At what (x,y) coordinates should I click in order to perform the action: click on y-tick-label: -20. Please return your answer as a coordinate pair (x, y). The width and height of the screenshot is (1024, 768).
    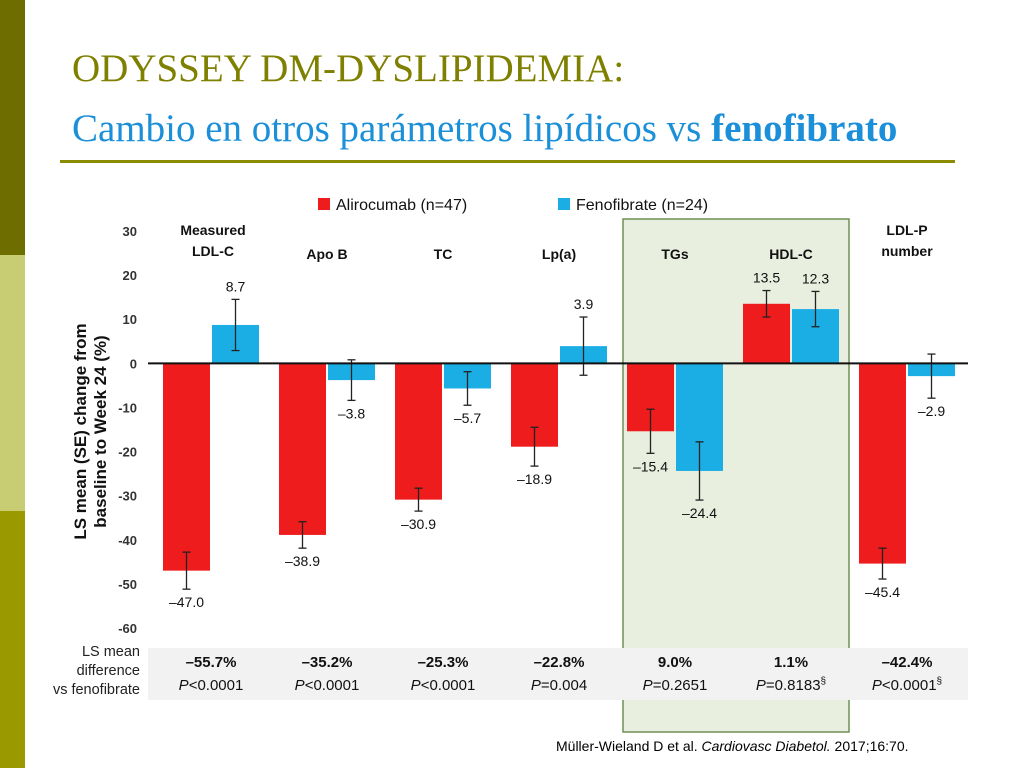
    Looking at the image, I should click on (127, 452).